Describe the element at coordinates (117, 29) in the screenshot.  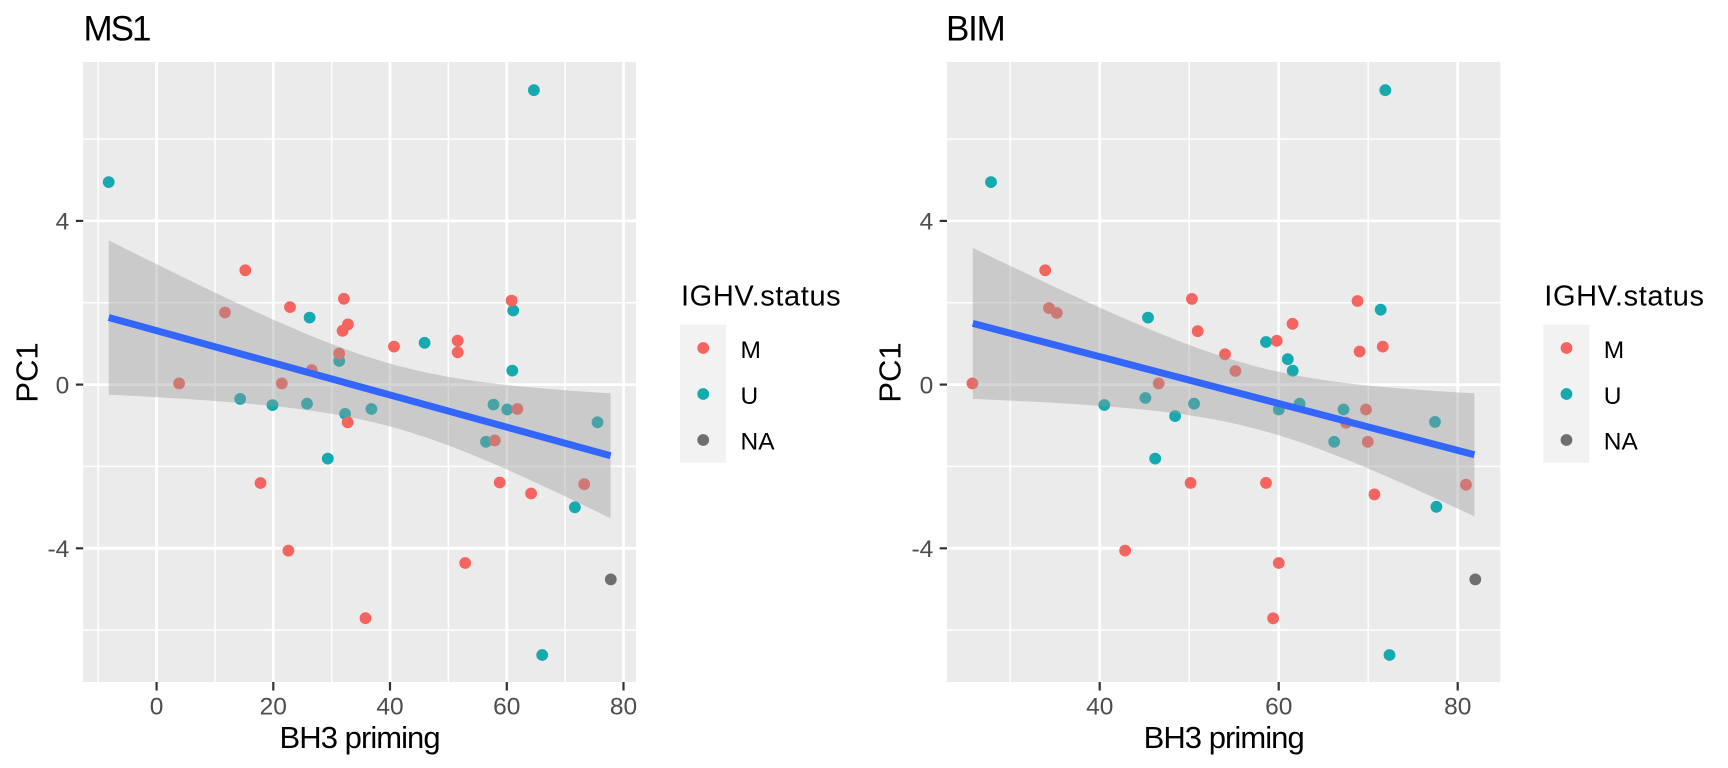
I see `svg-text: MS1` at that location.